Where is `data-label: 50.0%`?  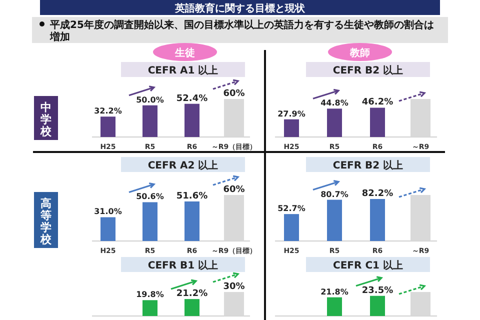
data-label: 50.0% is located at coordinates (150, 99).